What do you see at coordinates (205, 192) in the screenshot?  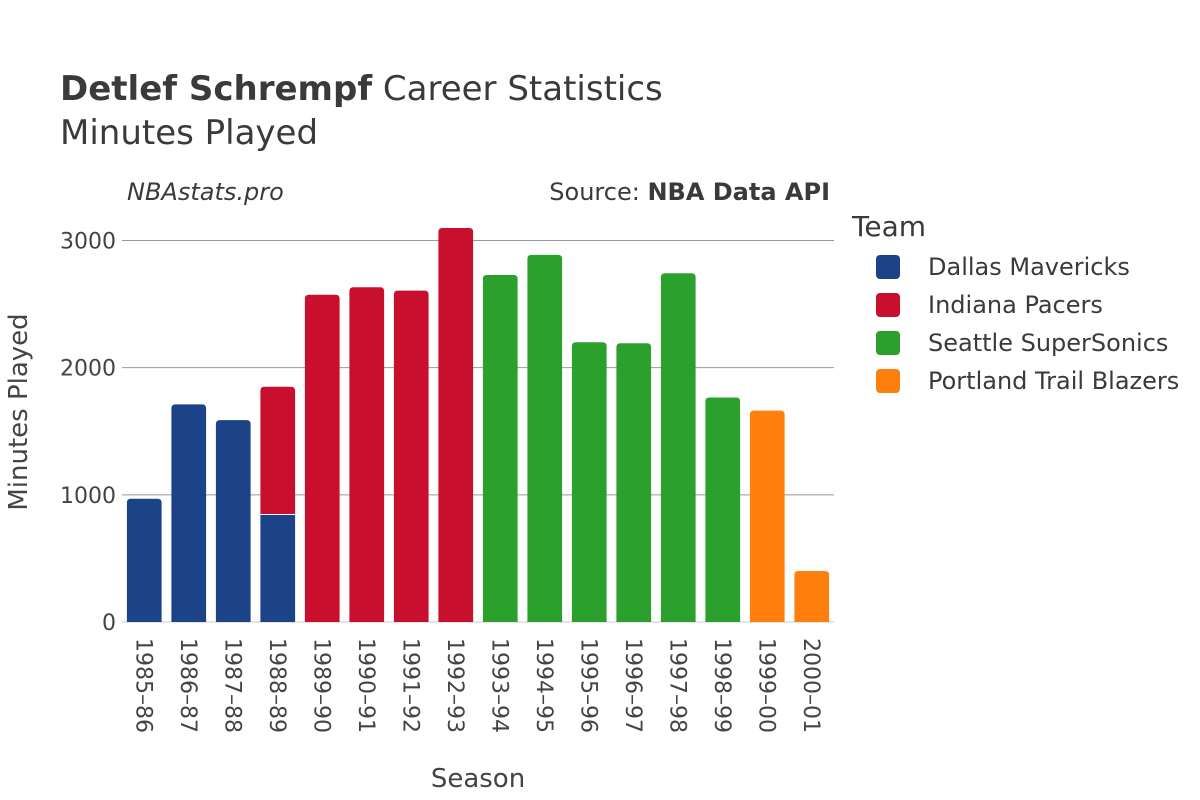 I see `watermark: NBAstats.pro` at bounding box center [205, 192].